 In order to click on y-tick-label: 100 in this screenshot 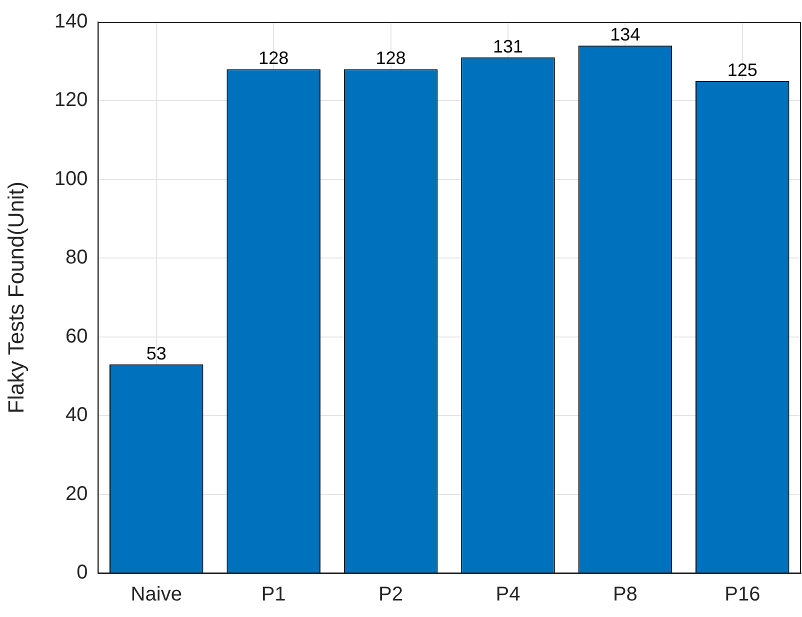, I will do `click(71, 179)`.